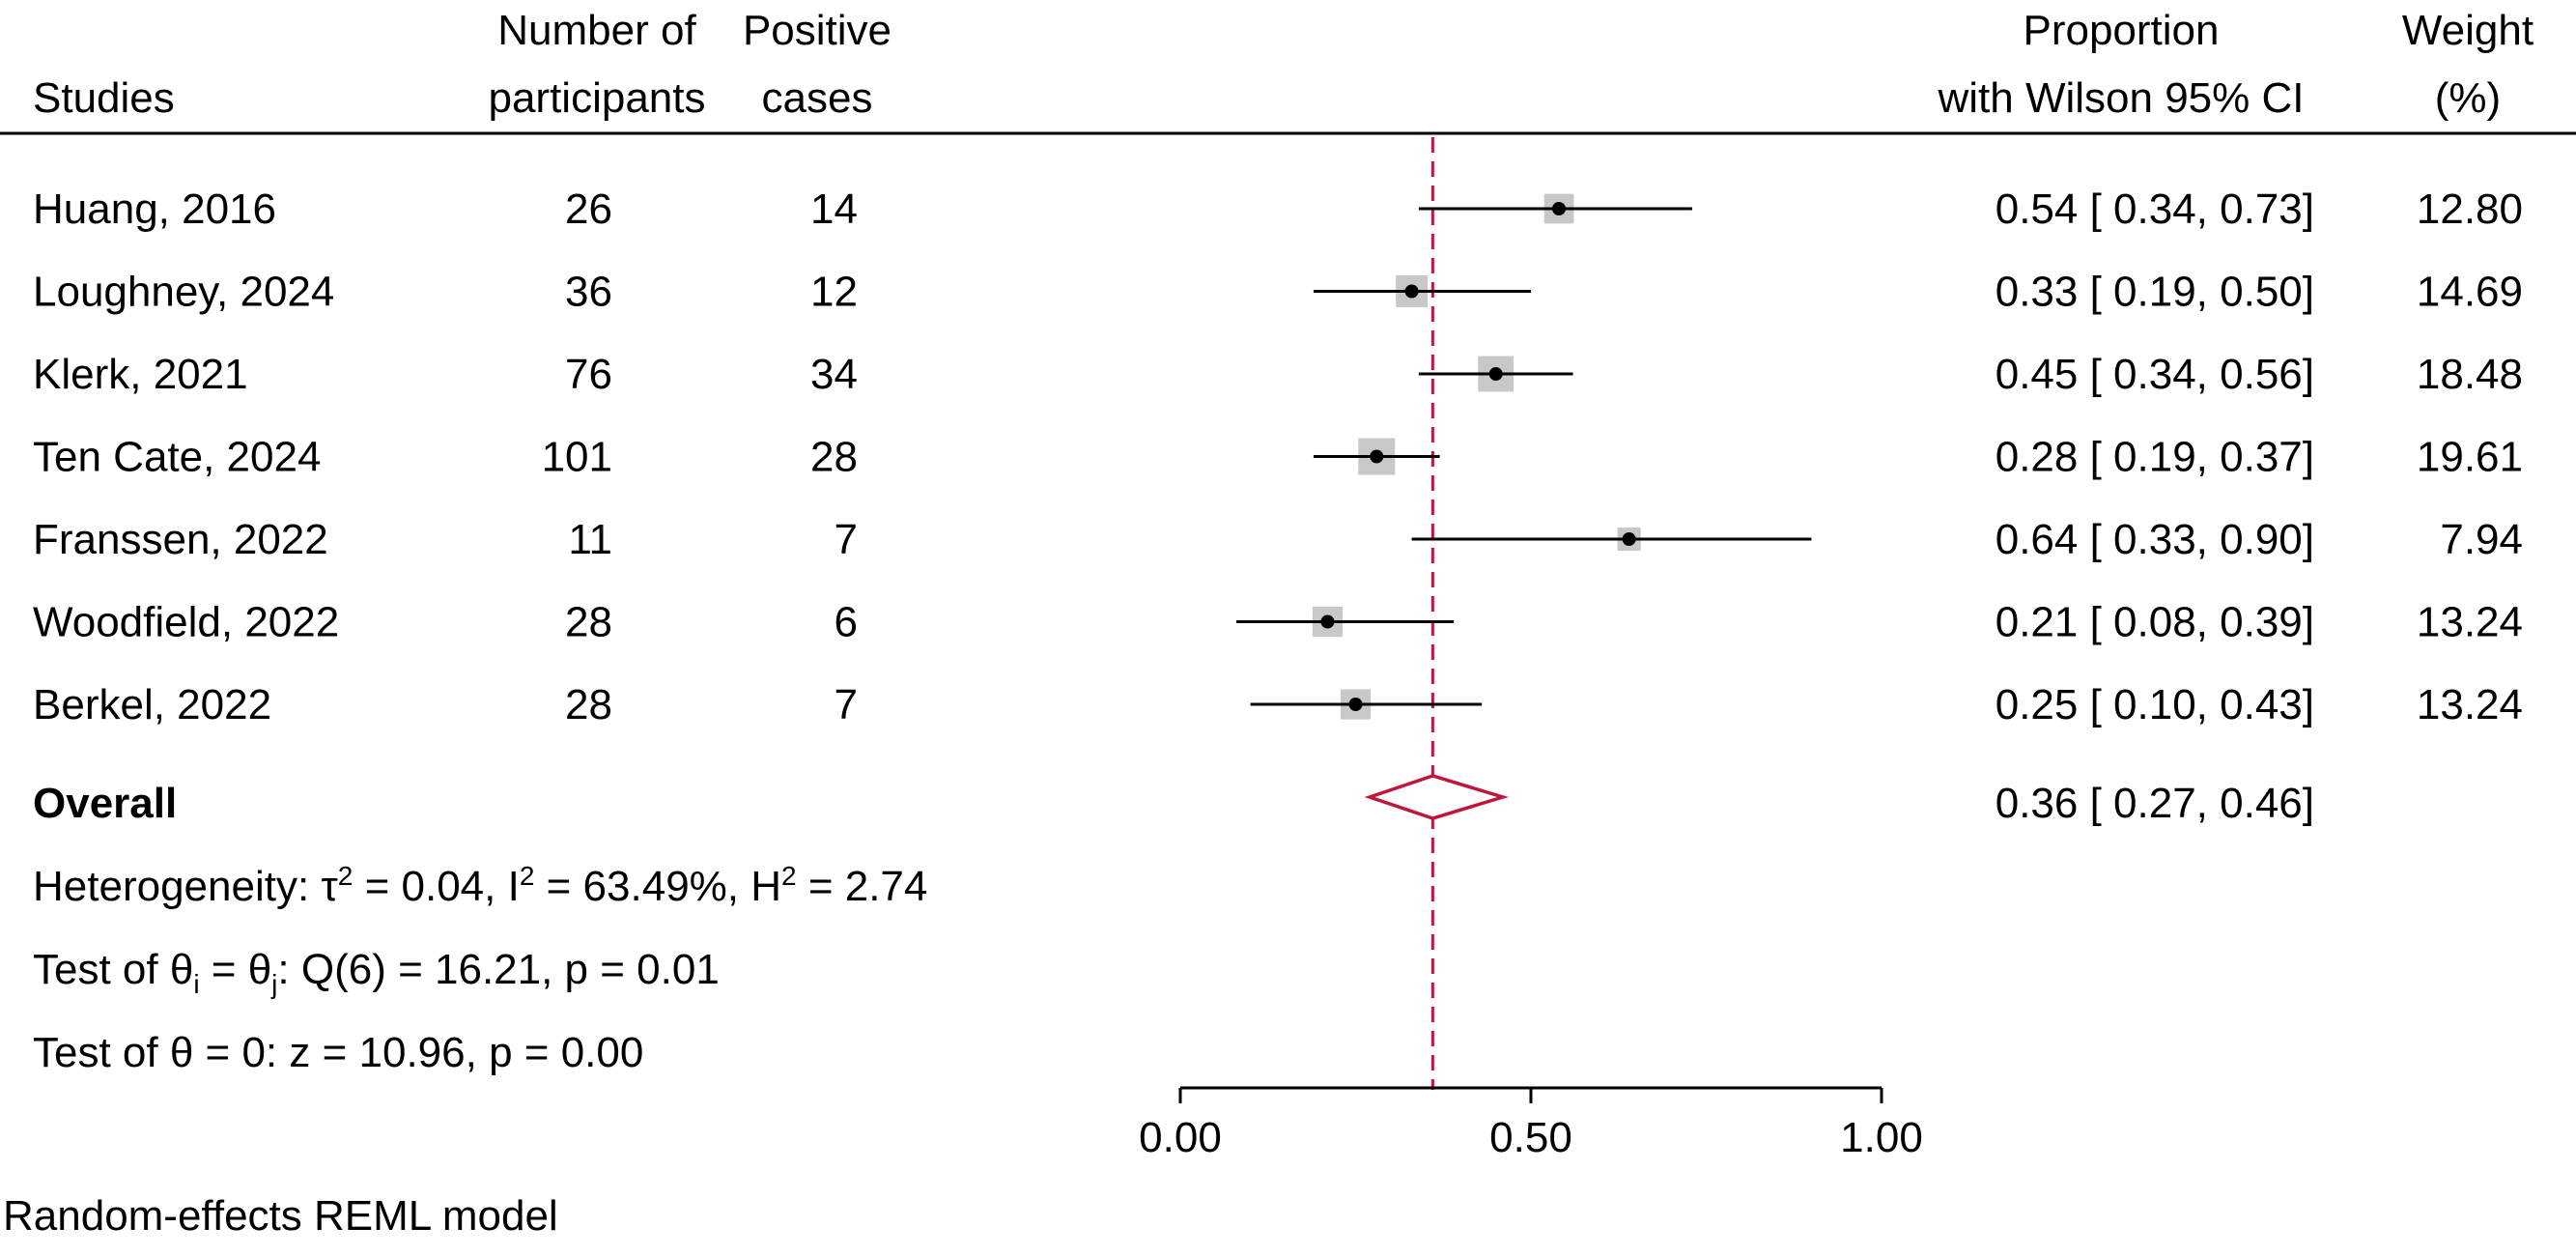 Image resolution: width=2576 pixels, height=1256 pixels. What do you see at coordinates (2468, 98) in the screenshot?
I see `header-weight-line2: (%)` at bounding box center [2468, 98].